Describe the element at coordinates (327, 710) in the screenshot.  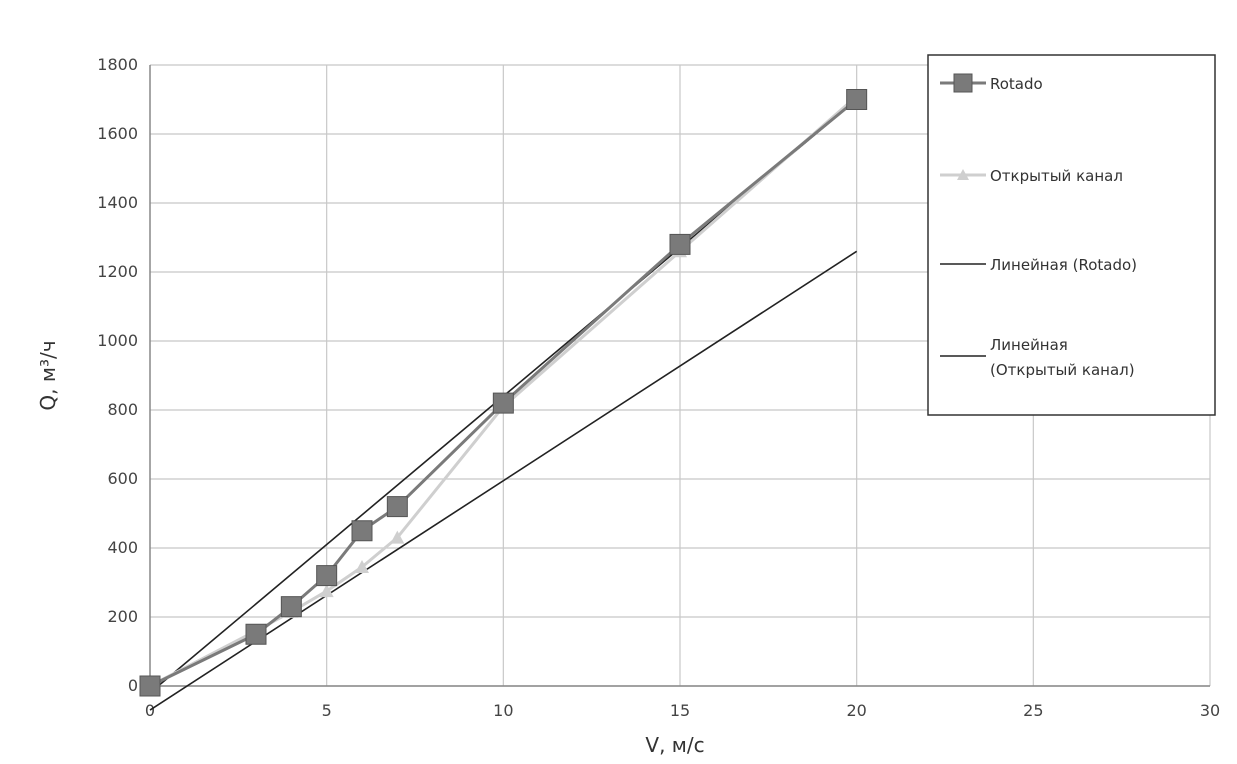
I see `x-tick-label: 5` at that location.